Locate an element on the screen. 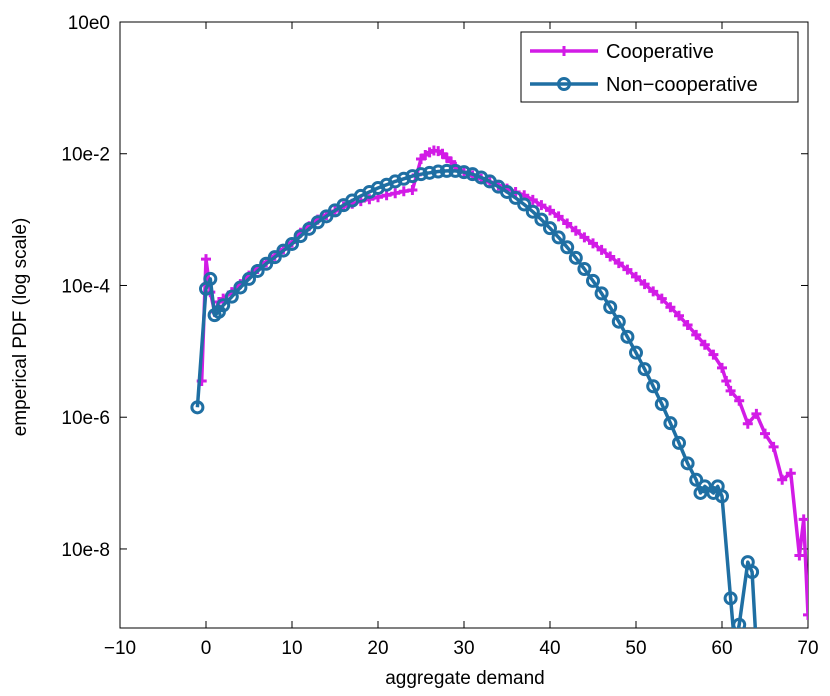 The width and height of the screenshot is (830, 696). x-tick-label: 30 is located at coordinates (463, 648).